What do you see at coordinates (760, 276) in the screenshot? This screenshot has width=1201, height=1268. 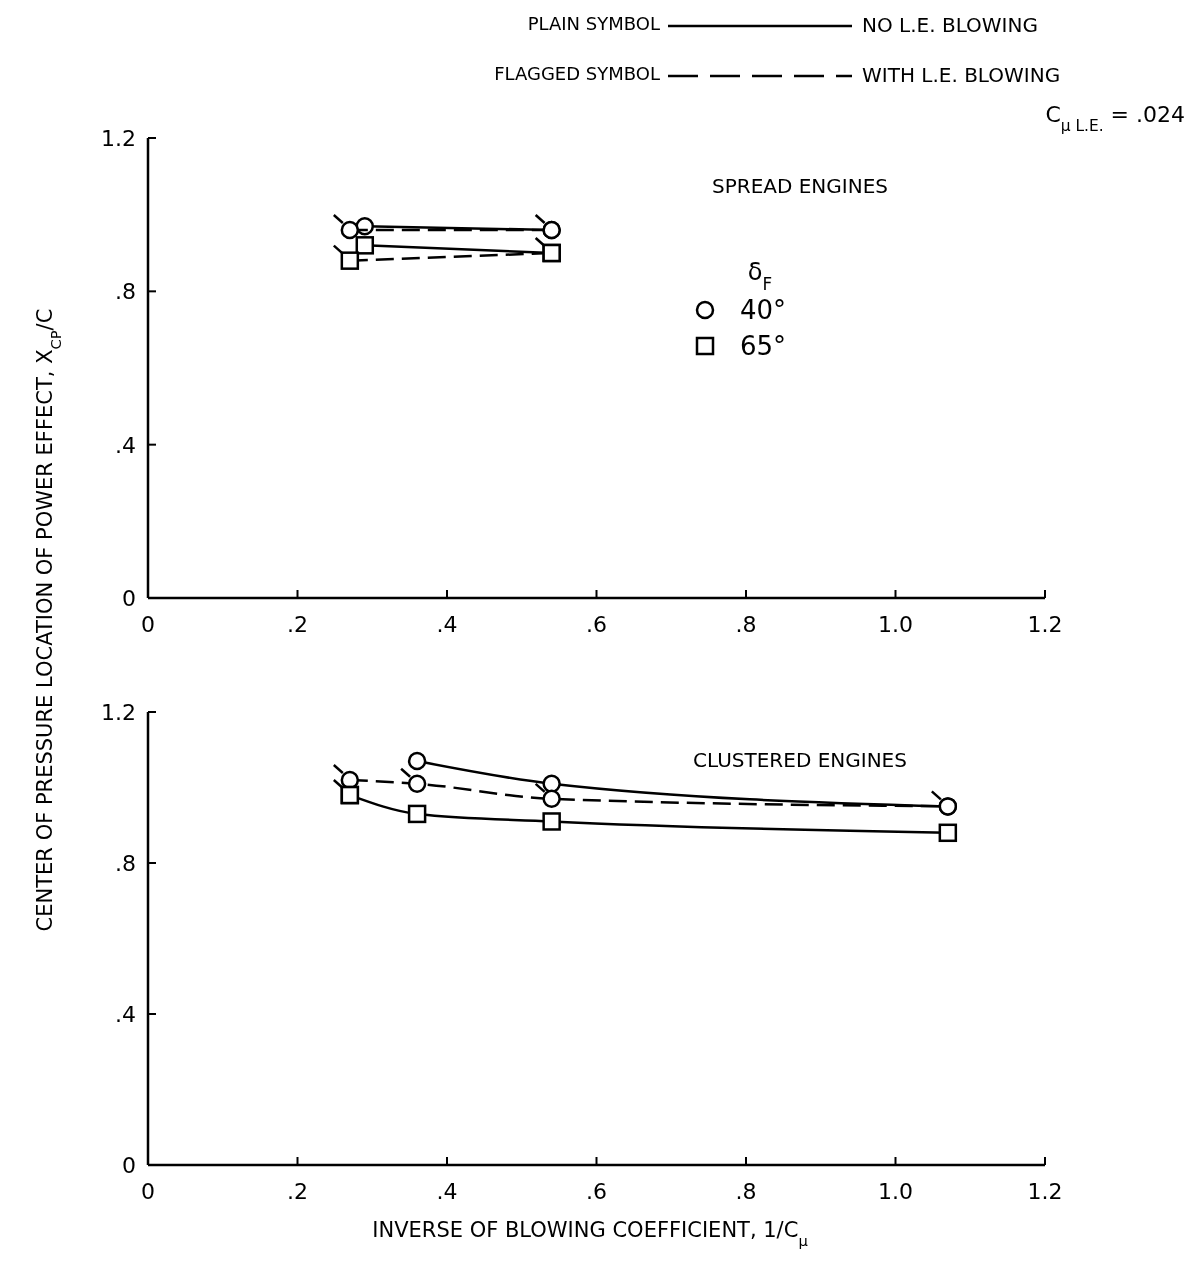 I see `legend-title: δ$_{F}$` at bounding box center [760, 276].